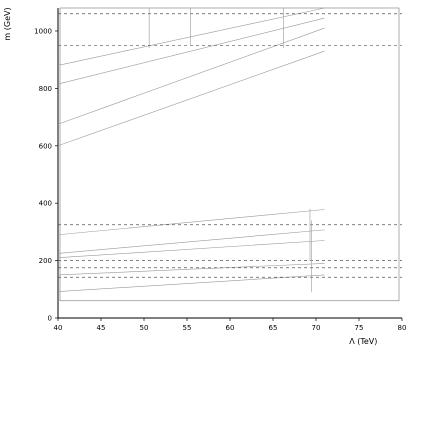 Image resolution: width=436 pixels, height=436 pixels. What do you see at coordinates (45, 89) in the screenshot?
I see `y-tick-label: 800` at bounding box center [45, 89].